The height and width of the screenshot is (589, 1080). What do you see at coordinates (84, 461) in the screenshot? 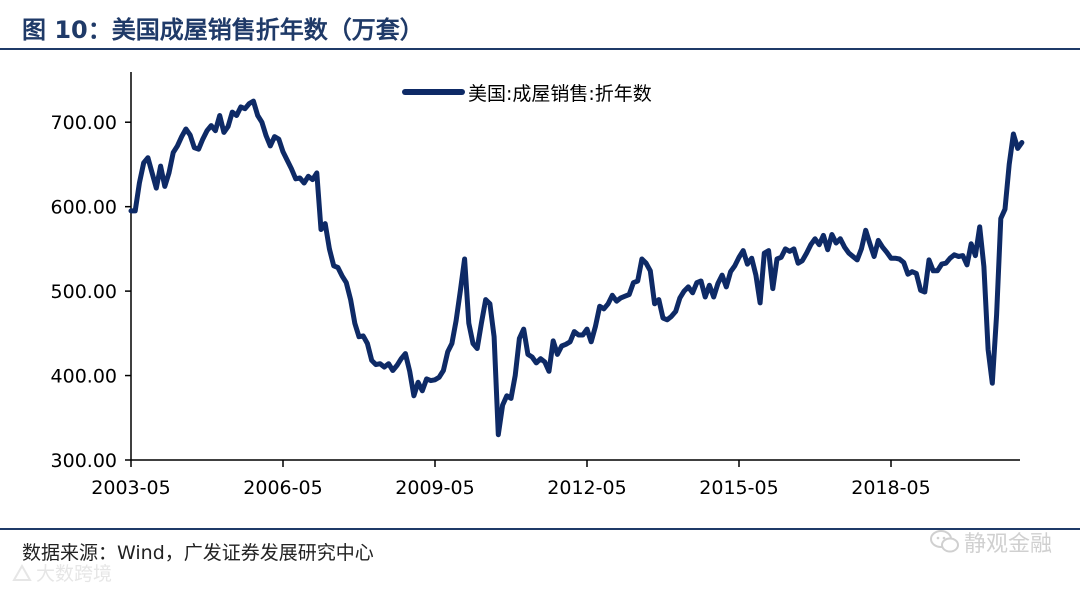
I see `y-tick-label: 300.00` at bounding box center [84, 461].